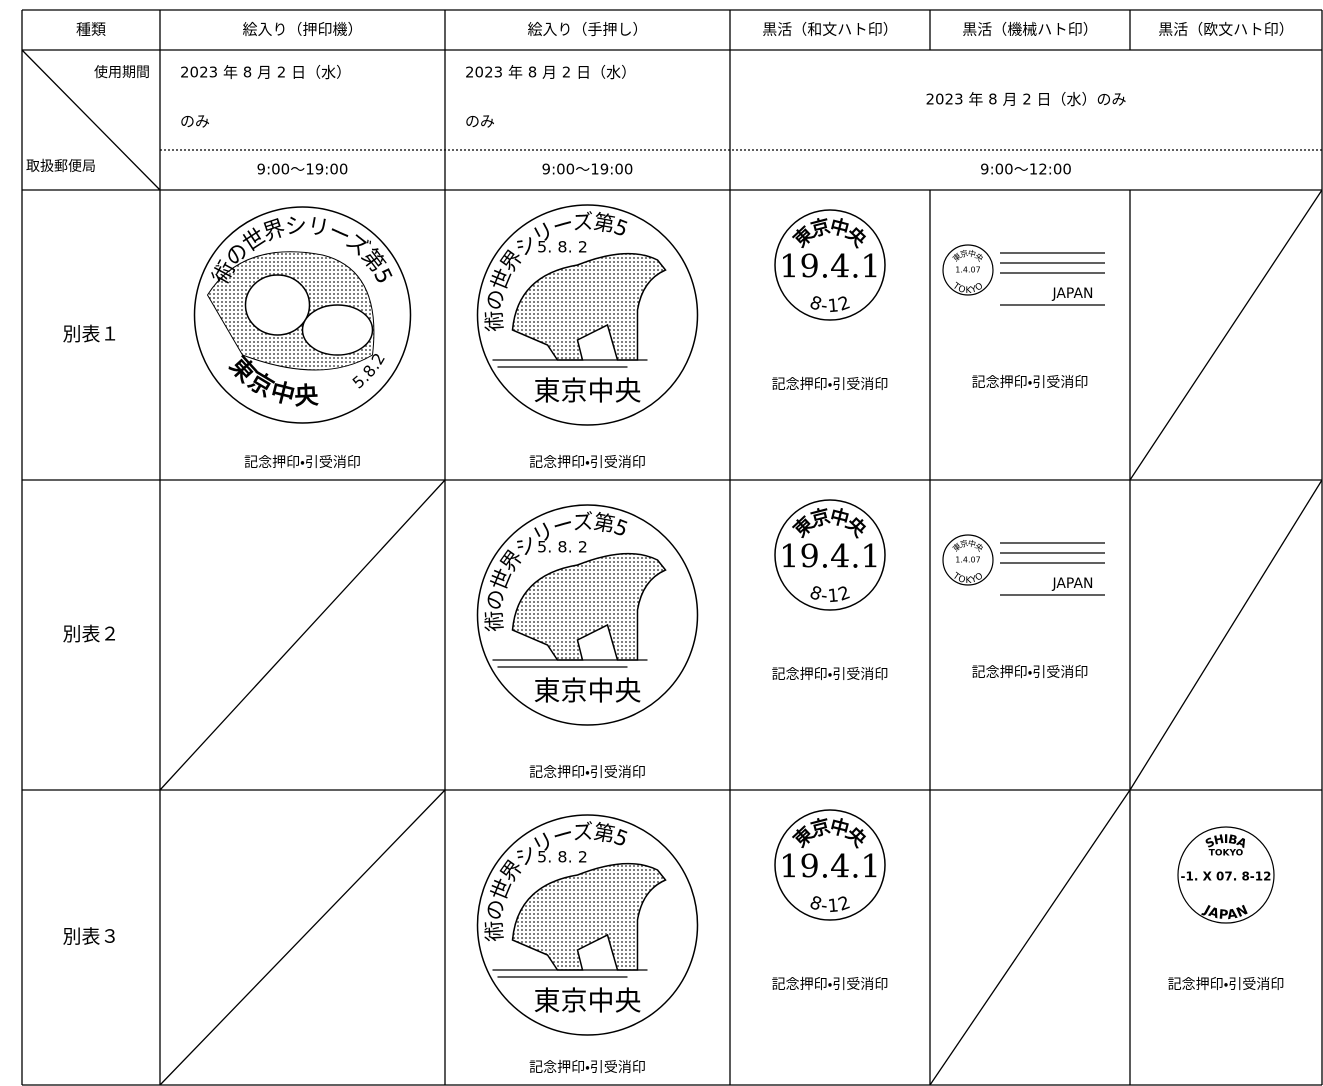 This screenshot has height=1086, width=1323. What do you see at coordinates (1225, 30) in the screenshot?
I see `header-cell: 黒活（欧文ハト印）` at bounding box center [1225, 30].